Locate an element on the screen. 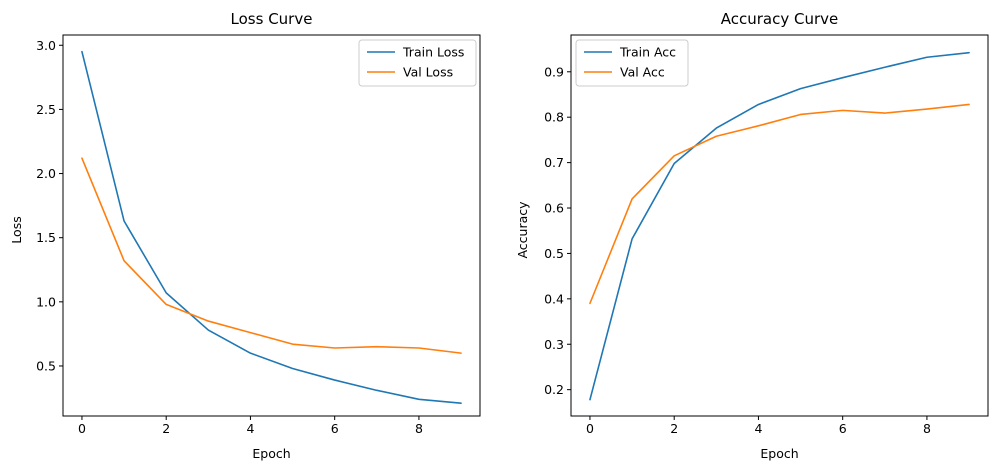  y-tick-label: 0.2 is located at coordinates (554, 389).